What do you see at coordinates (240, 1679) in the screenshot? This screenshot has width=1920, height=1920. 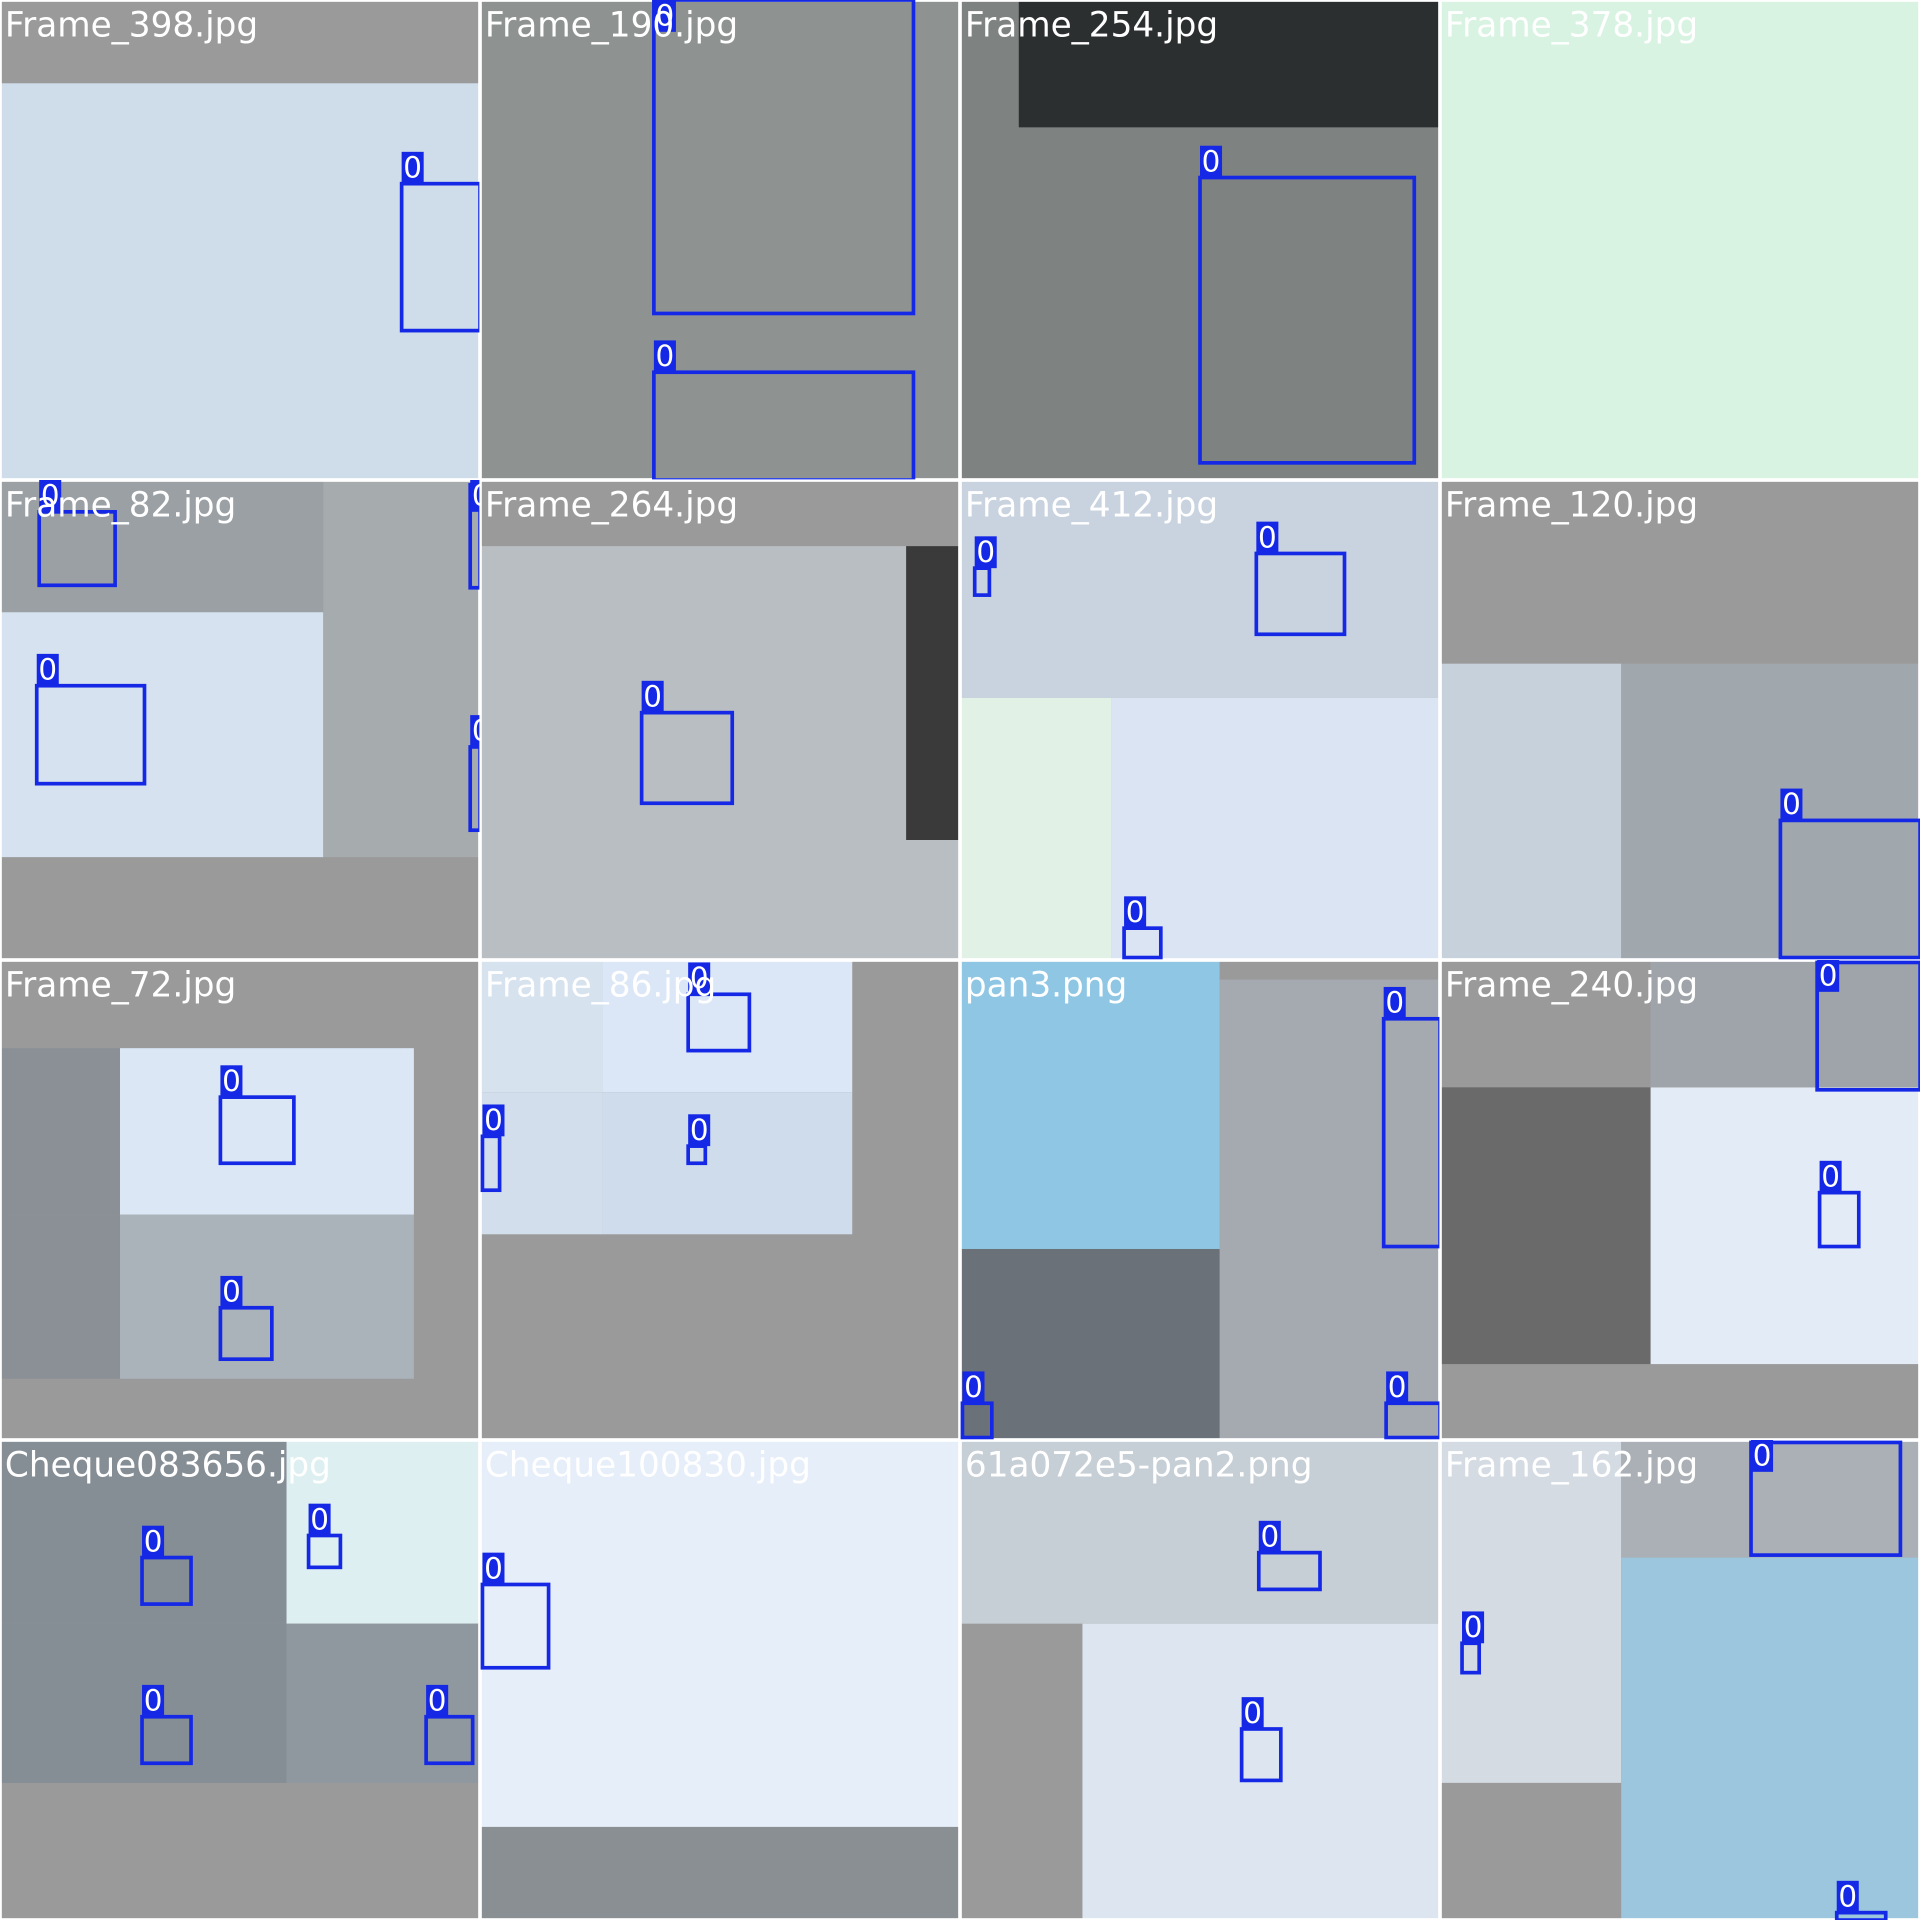 I see `tile: 0 0 0 0 Cheque083656.jpg` at bounding box center [240, 1679].